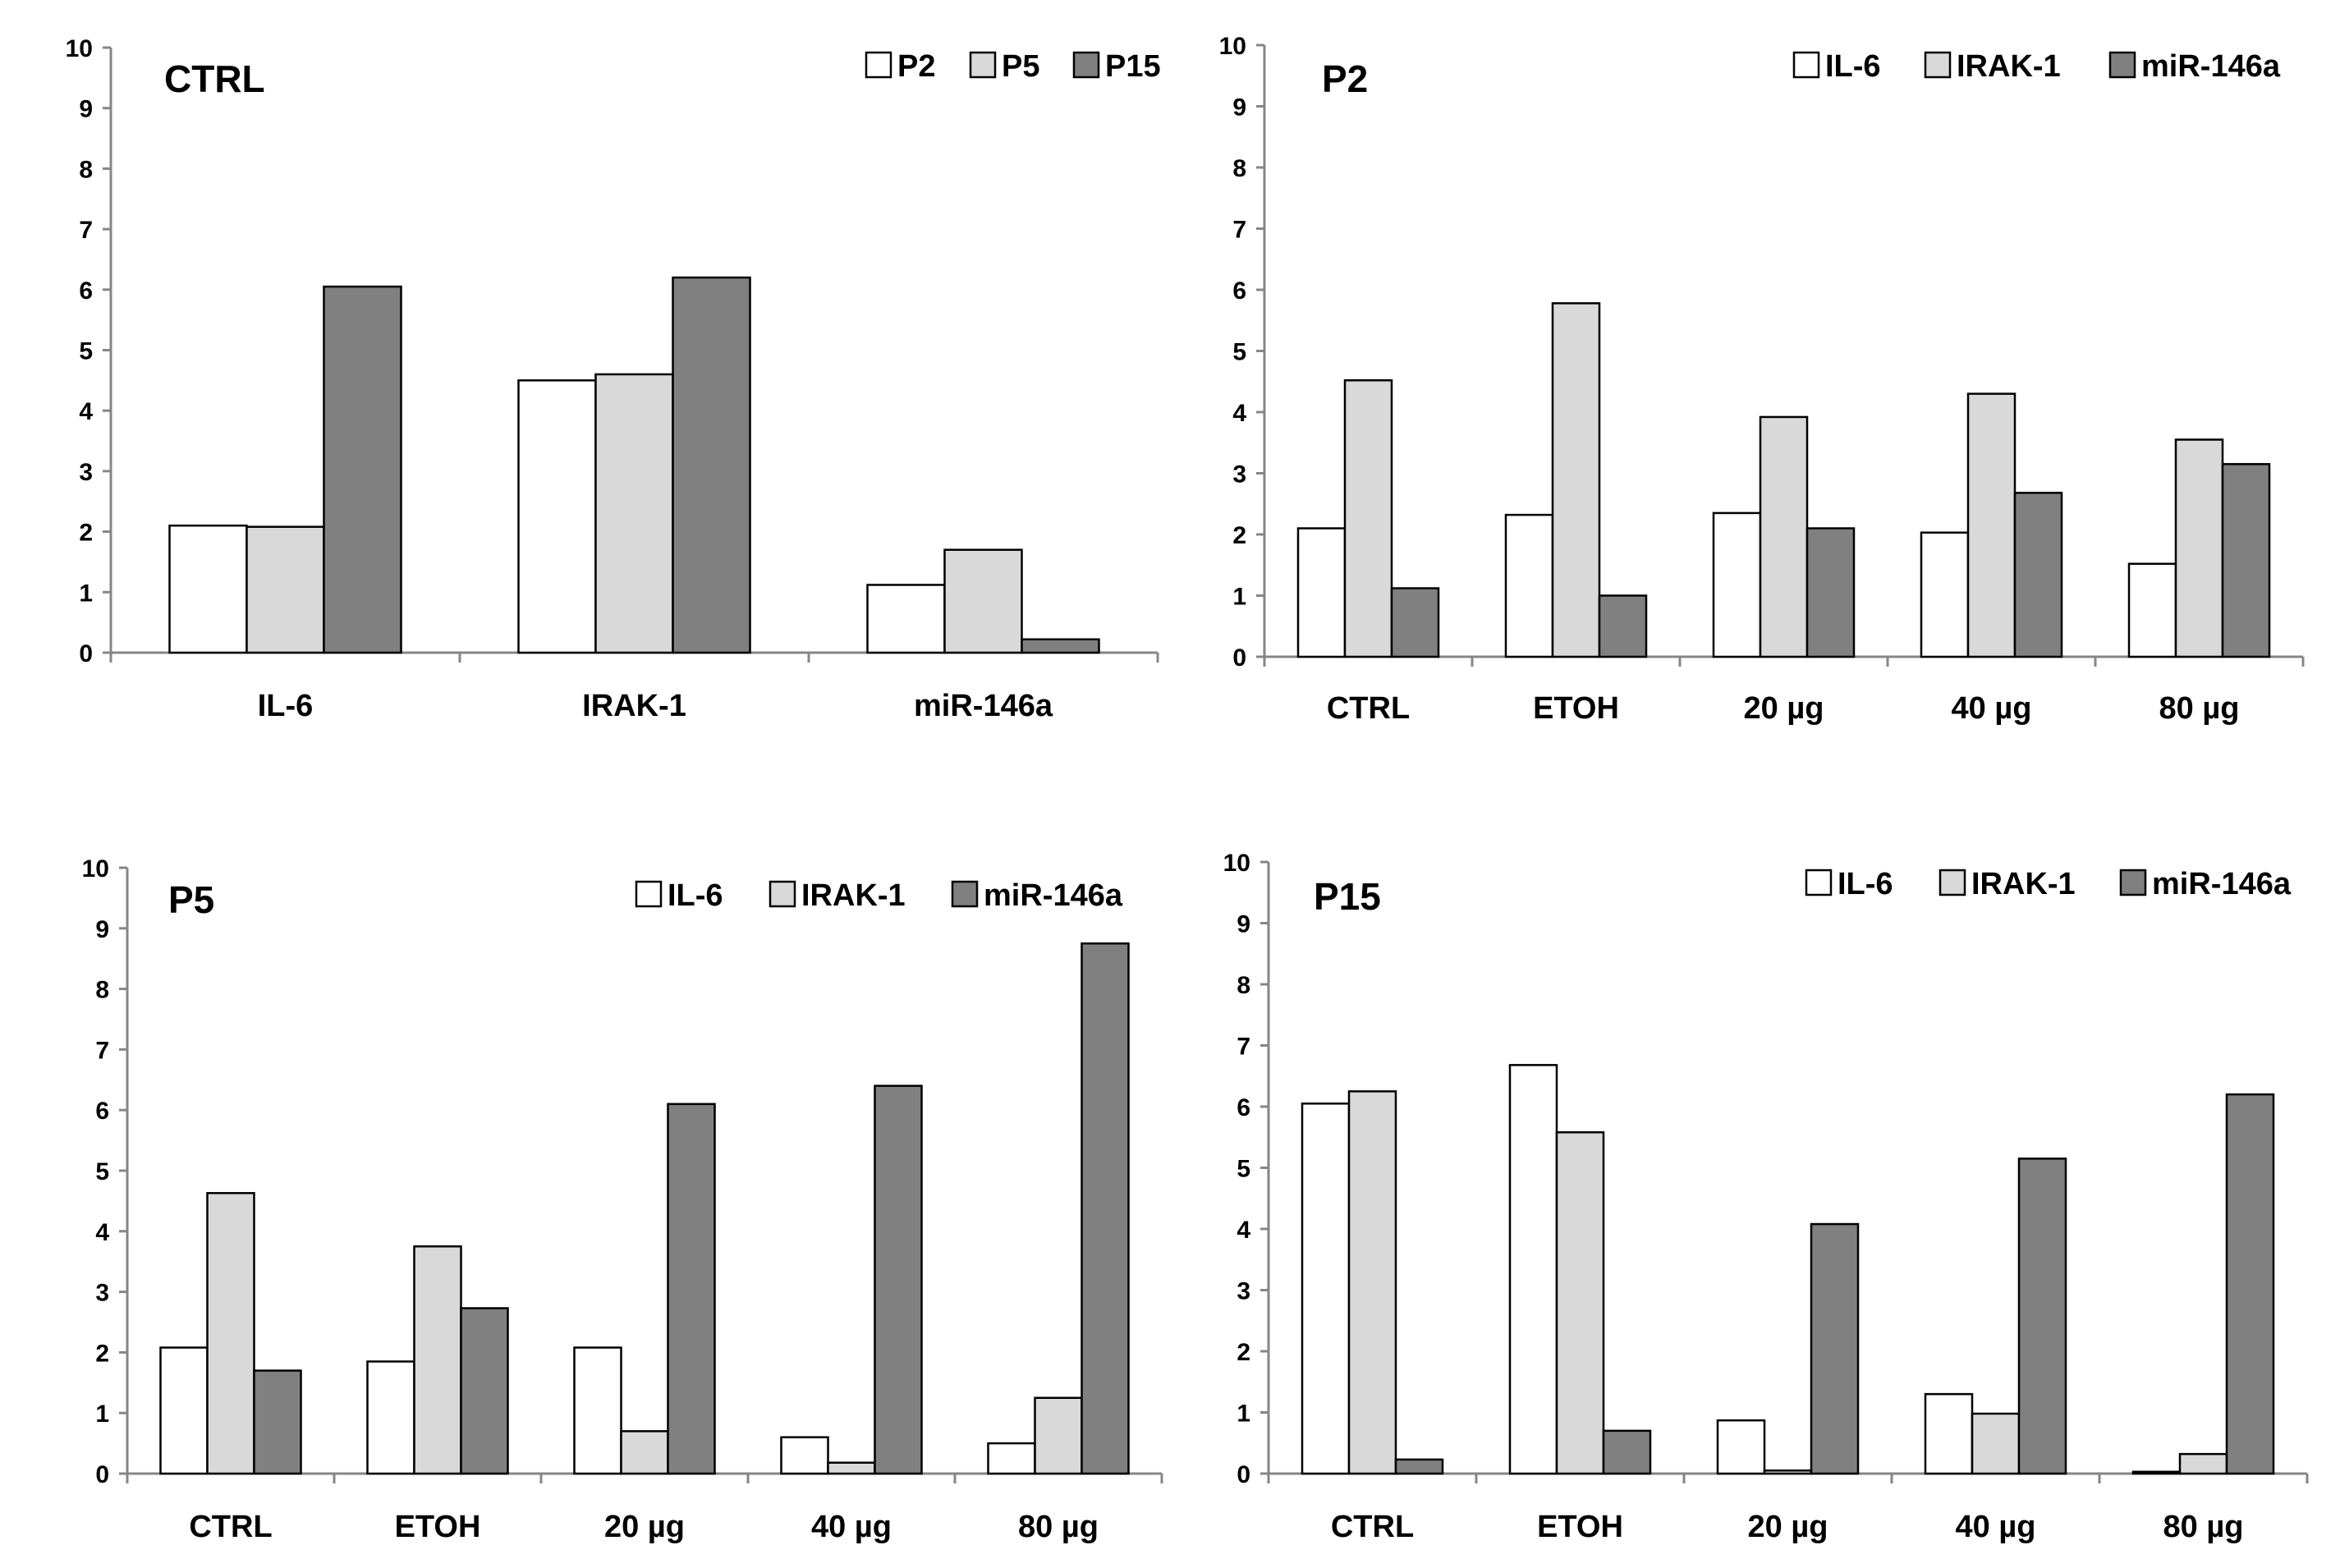 The image size is (2340, 1568). Describe the element at coordinates (2009, 66) in the screenshot. I see `legend-label: IRAK-1` at that location.